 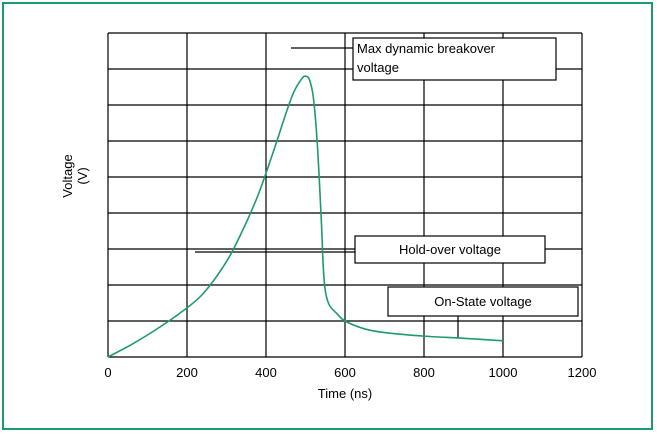 What do you see at coordinates (378, 67) in the screenshot?
I see `annotation-label: voltage` at bounding box center [378, 67].